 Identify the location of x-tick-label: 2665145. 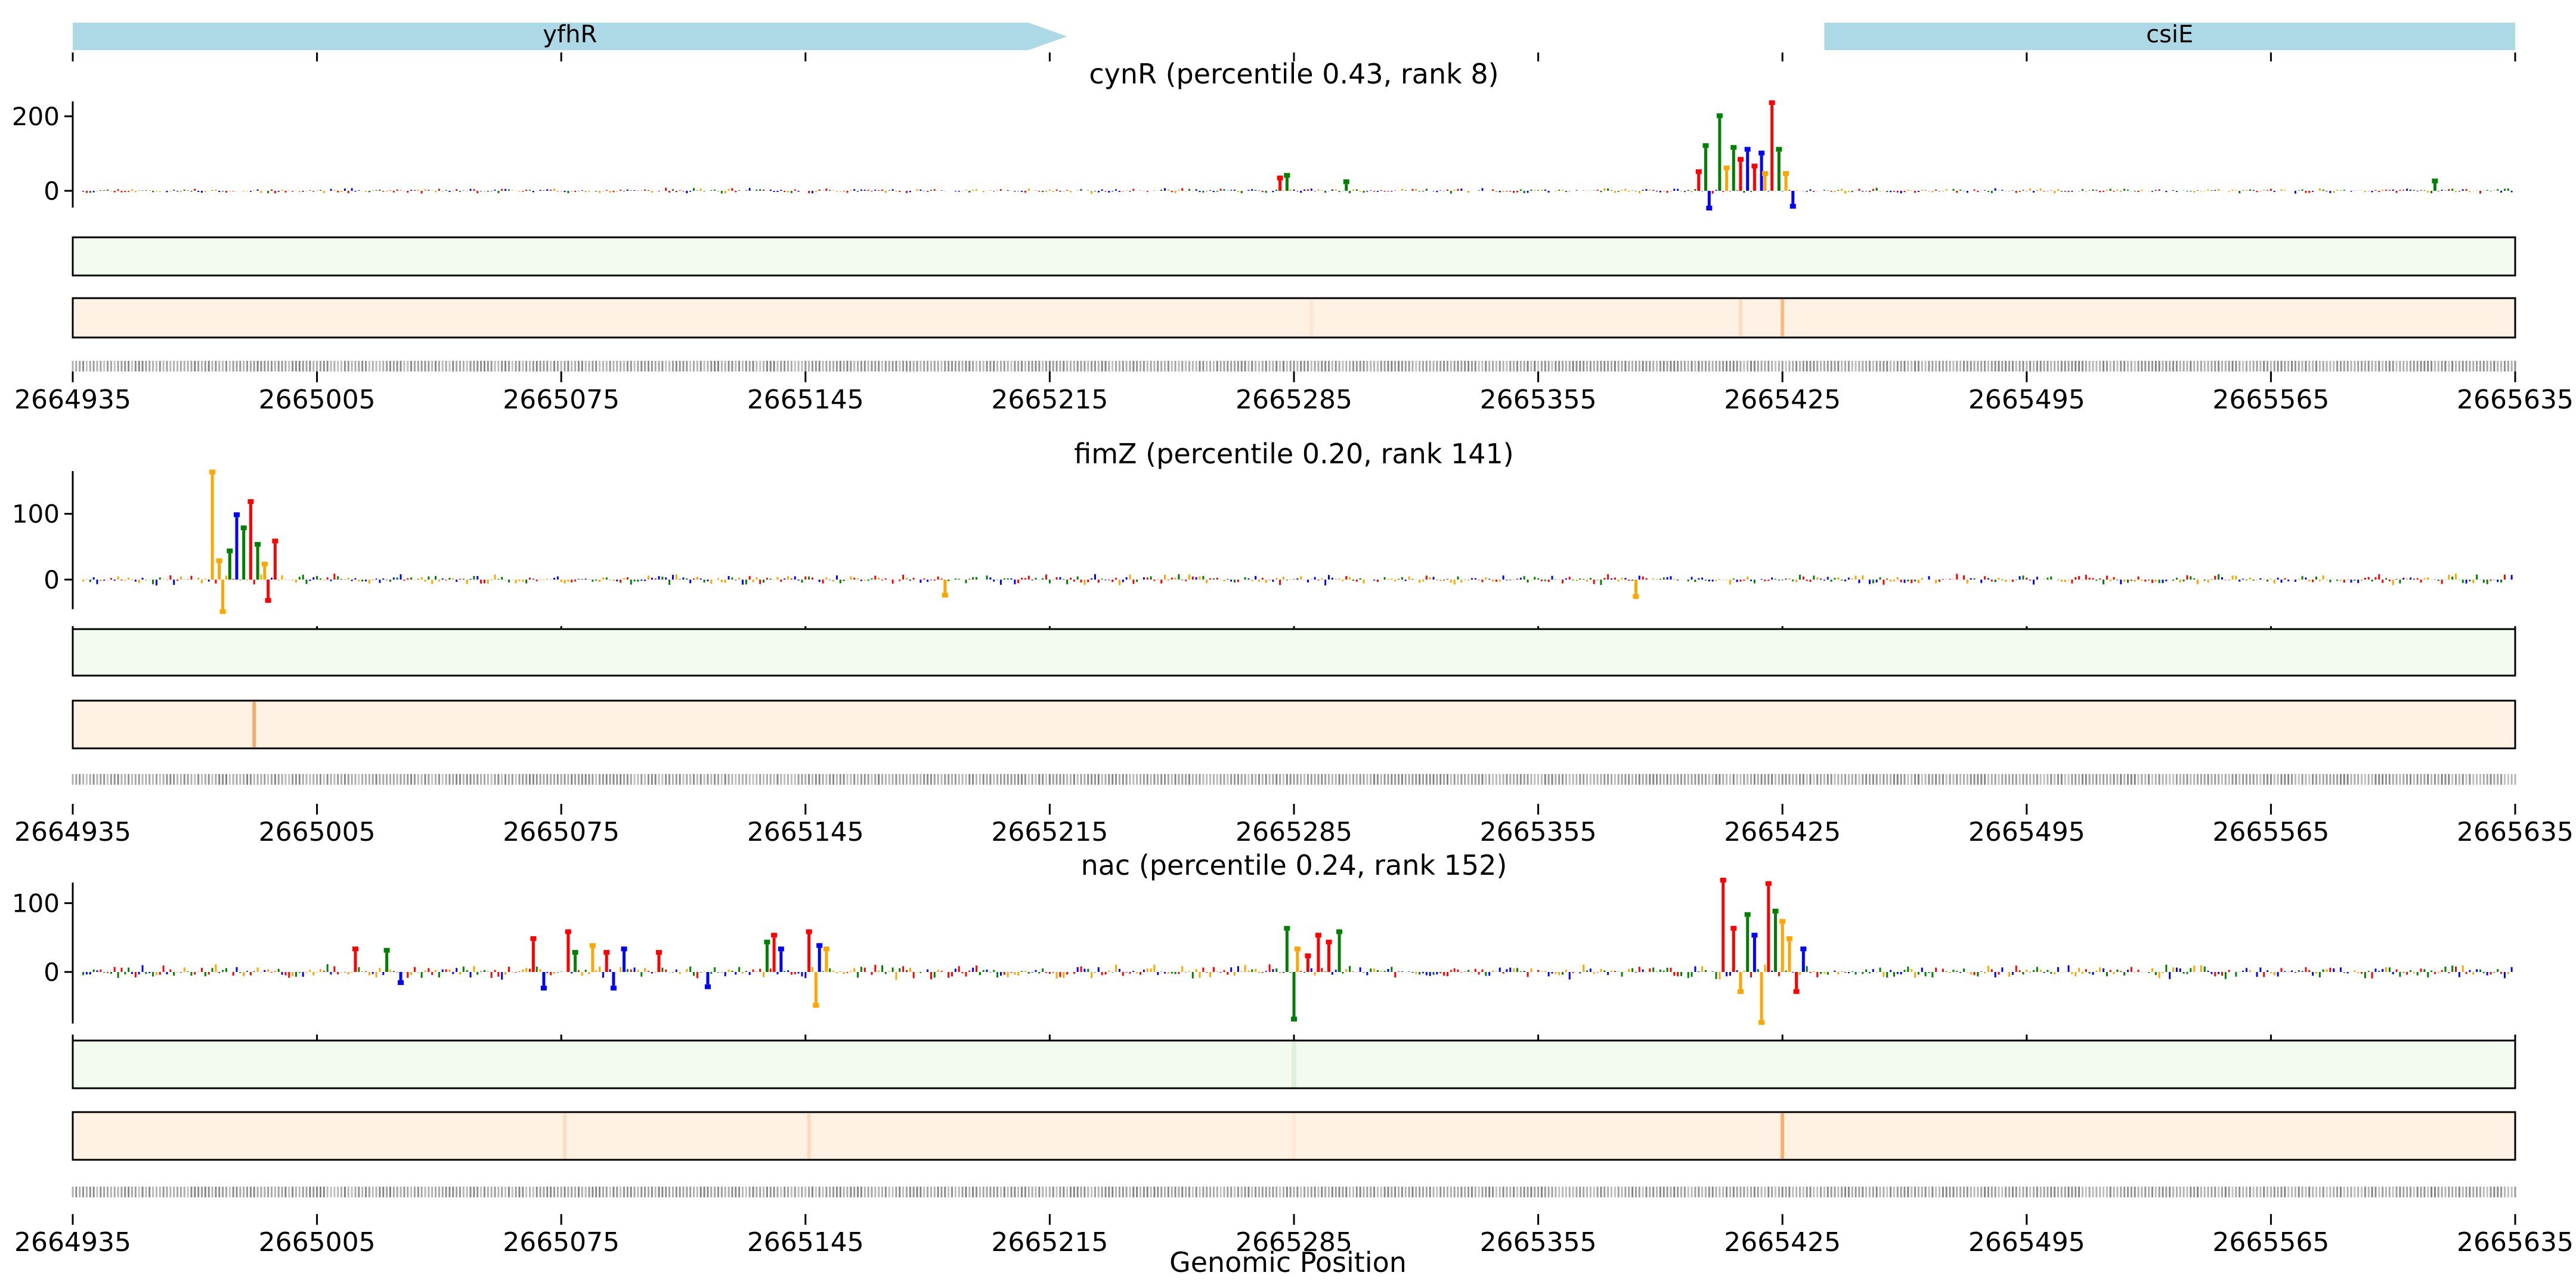
(806, 1242).